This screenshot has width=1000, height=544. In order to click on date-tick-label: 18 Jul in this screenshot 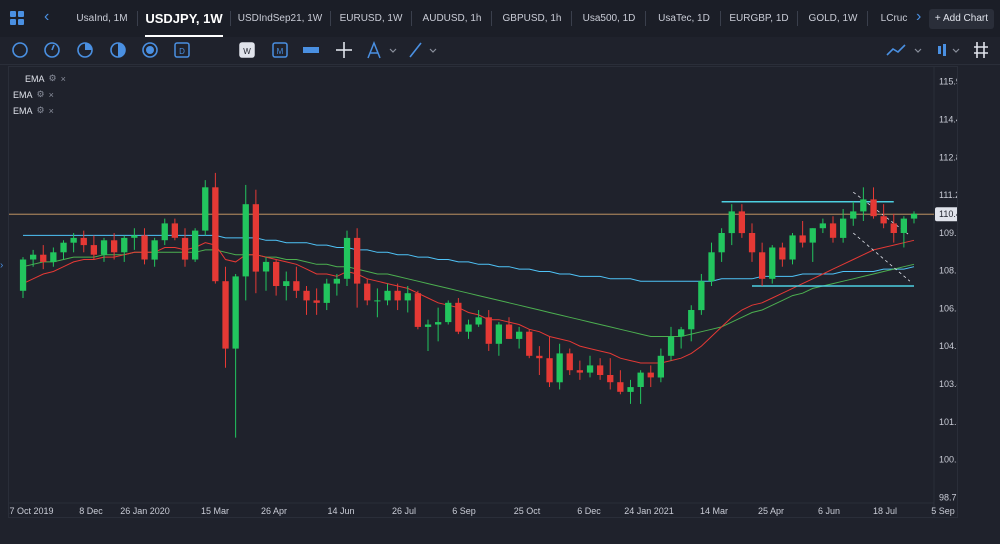, I will do `click(885, 511)`.